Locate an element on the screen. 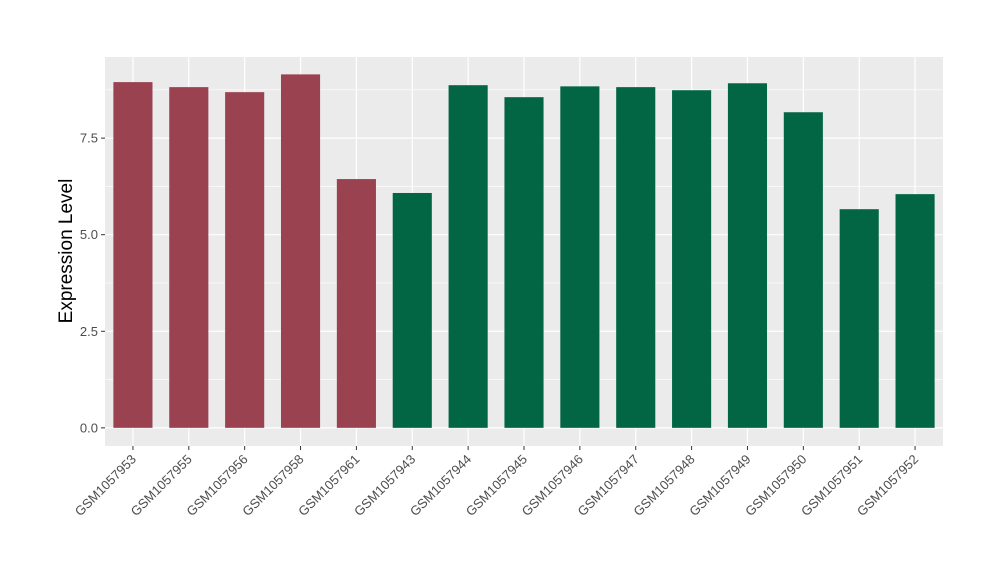 The height and width of the screenshot is (585, 1000). bar-GSM1057947 is located at coordinates (636, 257).